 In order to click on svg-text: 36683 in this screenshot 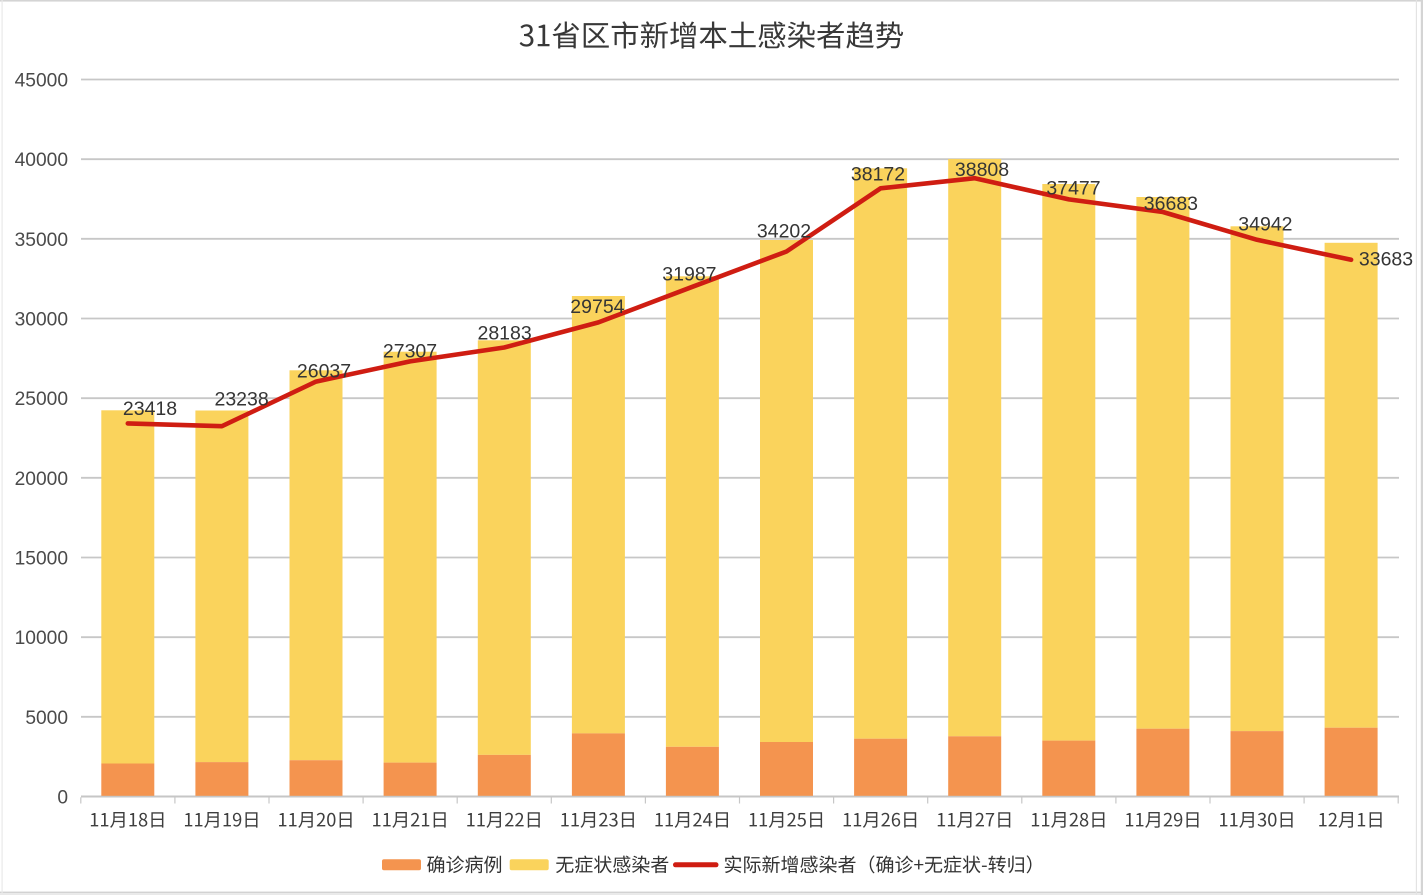, I will do `click(1171, 204)`.